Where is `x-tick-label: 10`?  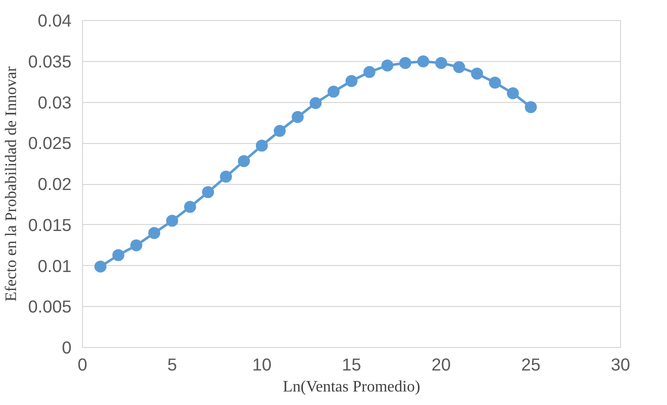 x-tick-label: 10 is located at coordinates (262, 364).